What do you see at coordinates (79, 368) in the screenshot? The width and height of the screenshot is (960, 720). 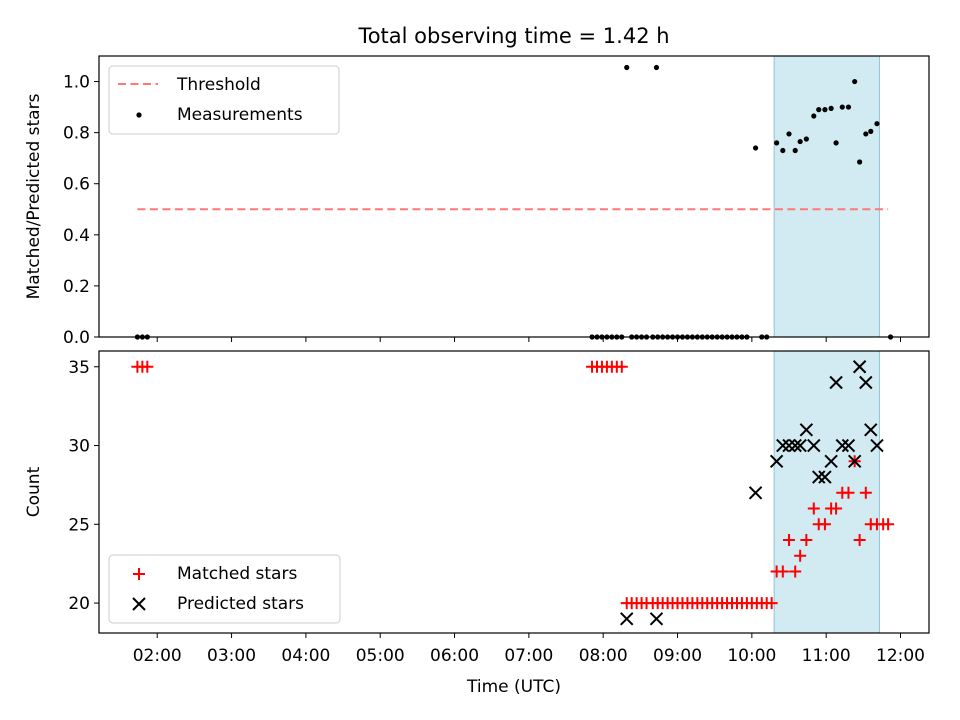 I see `y-tick-label: 35` at bounding box center [79, 368].